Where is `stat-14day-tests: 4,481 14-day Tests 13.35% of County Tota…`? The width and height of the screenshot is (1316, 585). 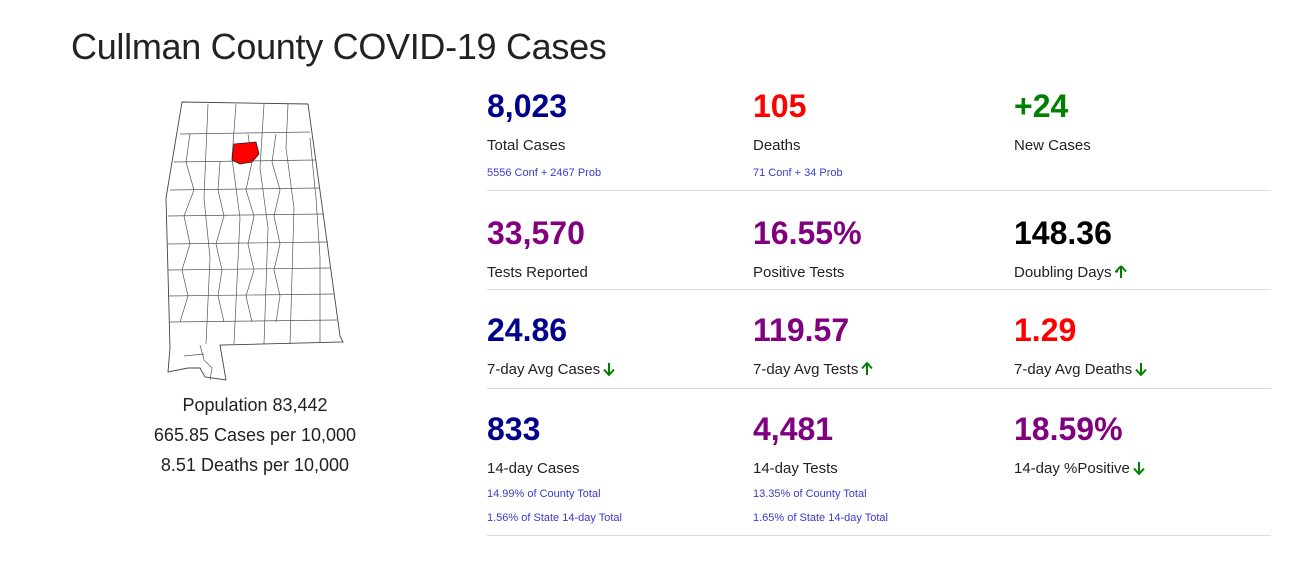 stat-14day-tests: 4,481 14-day Tests 13.35% of County Tota… is located at coordinates (820, 467).